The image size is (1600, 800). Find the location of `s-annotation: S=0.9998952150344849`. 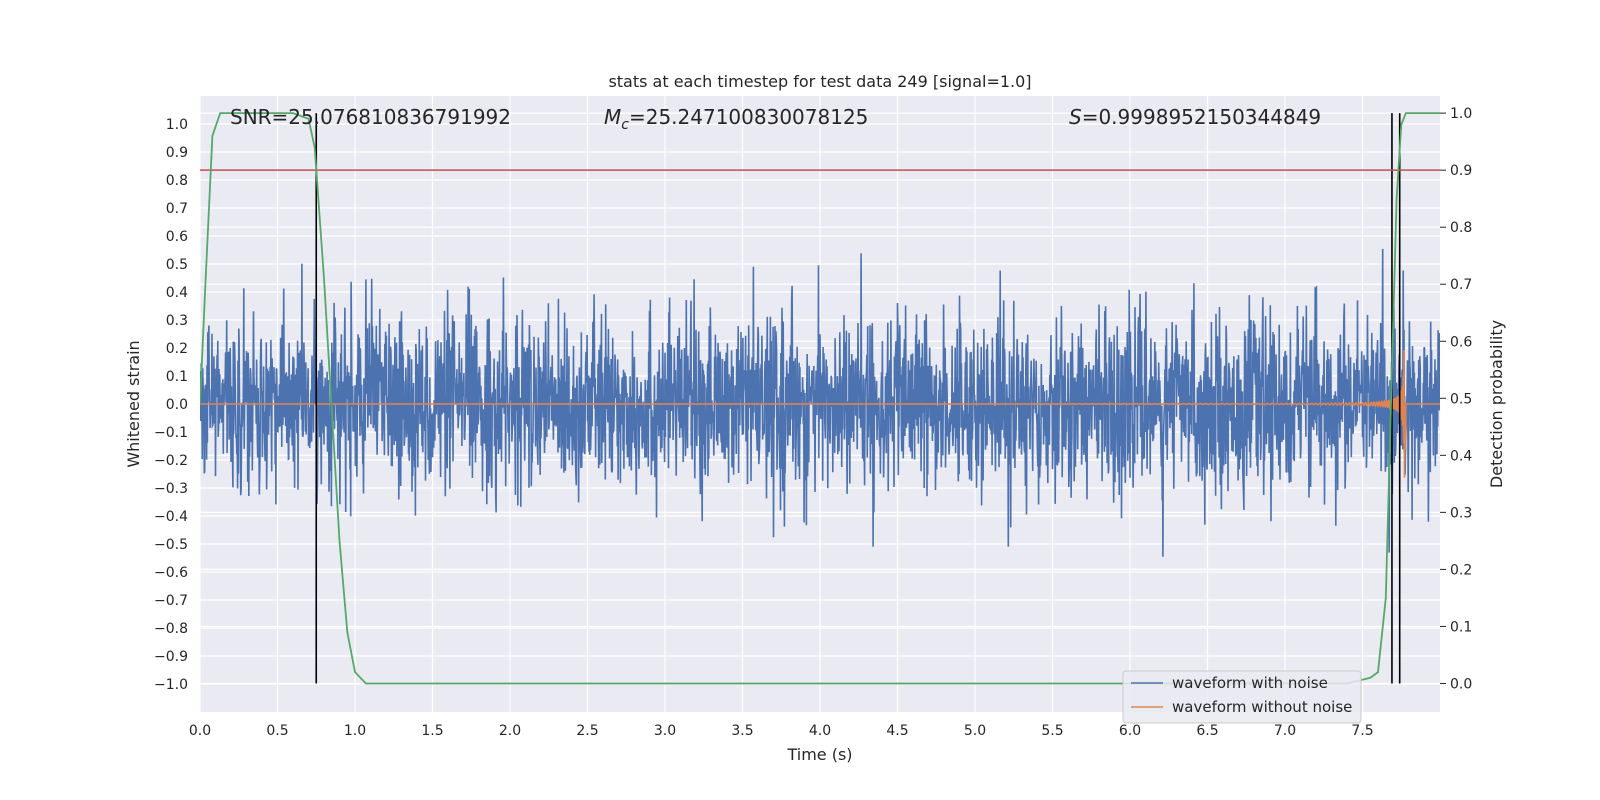

s-annotation: S=0.9998952150344849 is located at coordinates (1195, 117).